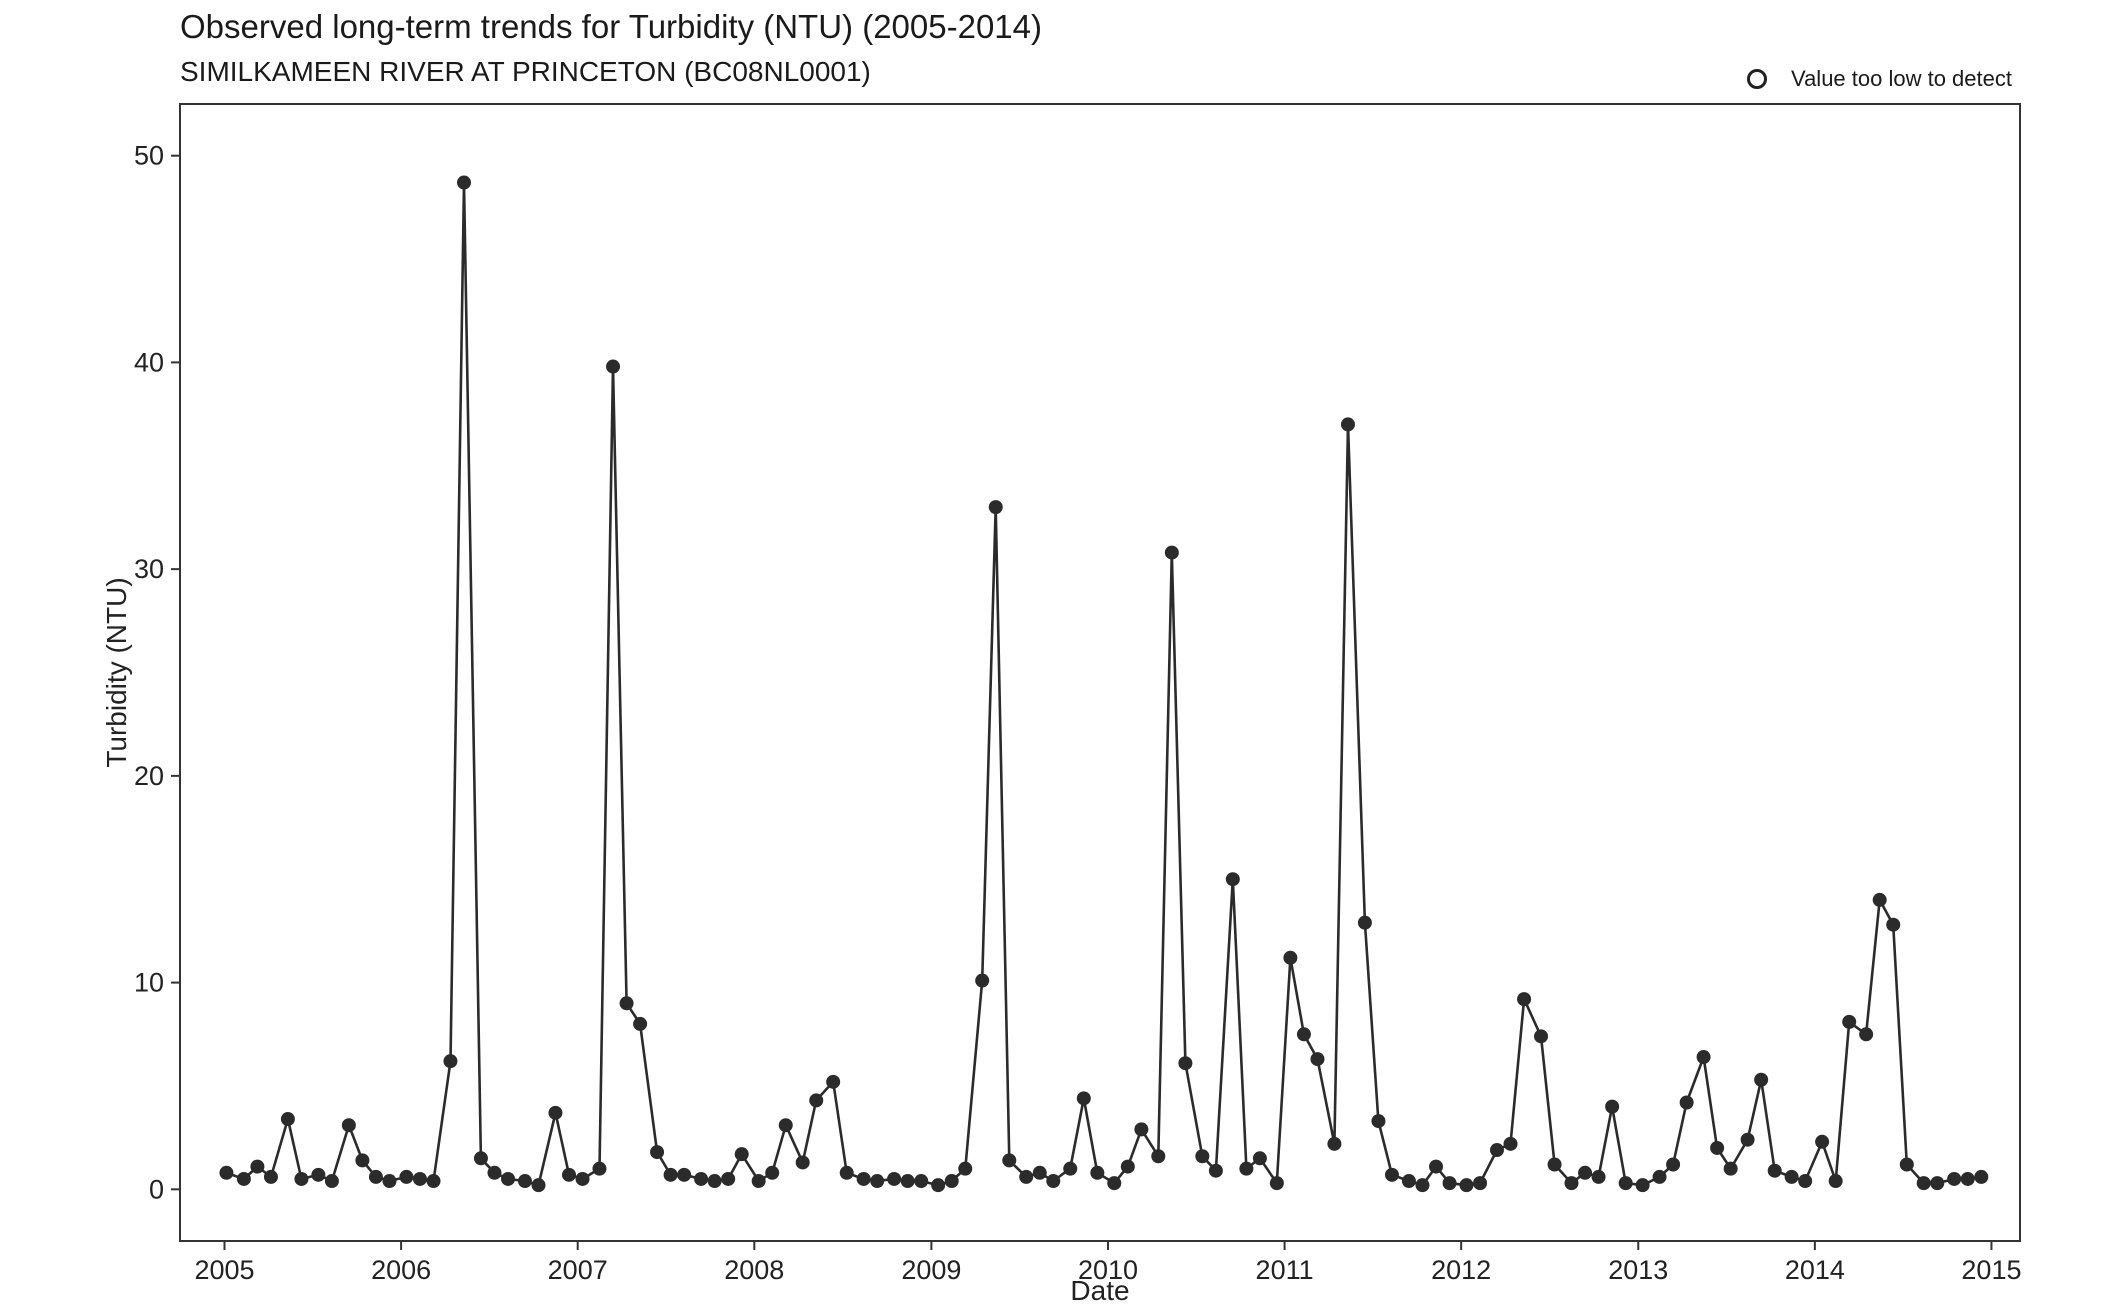  I want to click on legend-label: Value too low to detect, so click(1901, 78).